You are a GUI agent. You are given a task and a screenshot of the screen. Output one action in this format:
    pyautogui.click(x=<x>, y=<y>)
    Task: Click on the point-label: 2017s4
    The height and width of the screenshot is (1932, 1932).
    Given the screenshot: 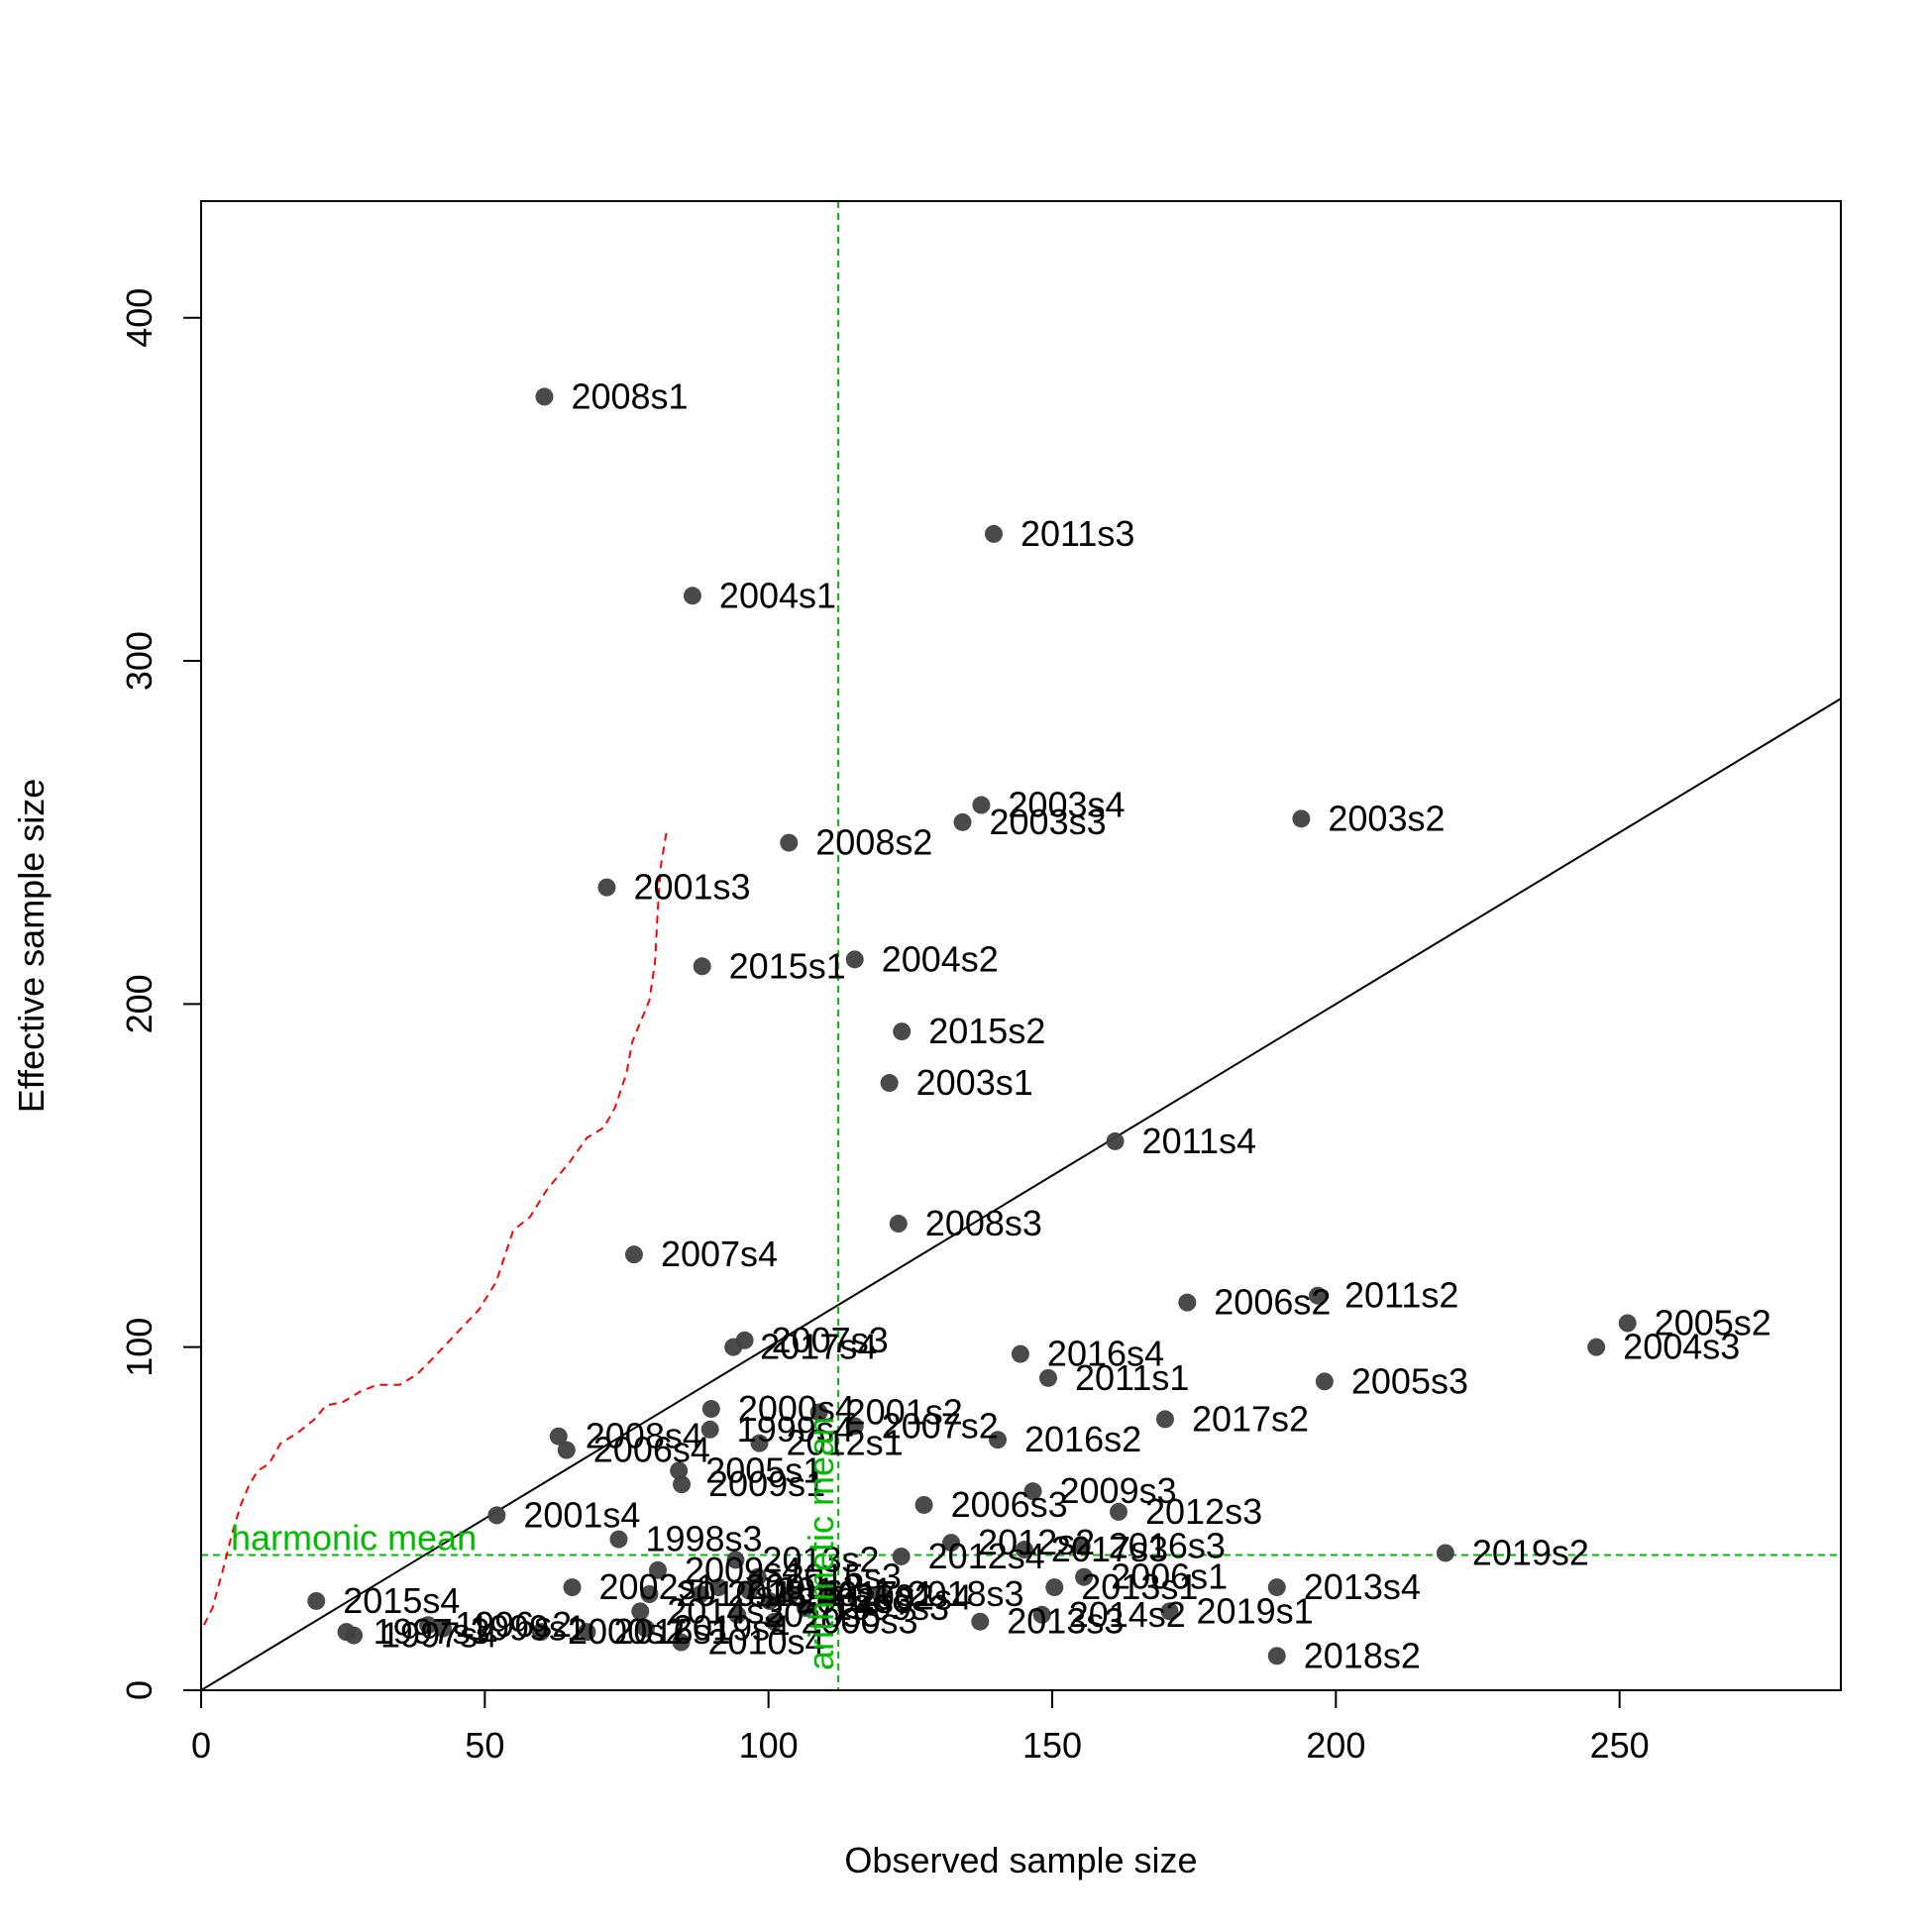 What is the action you would take?
    pyautogui.click(x=818, y=1347)
    